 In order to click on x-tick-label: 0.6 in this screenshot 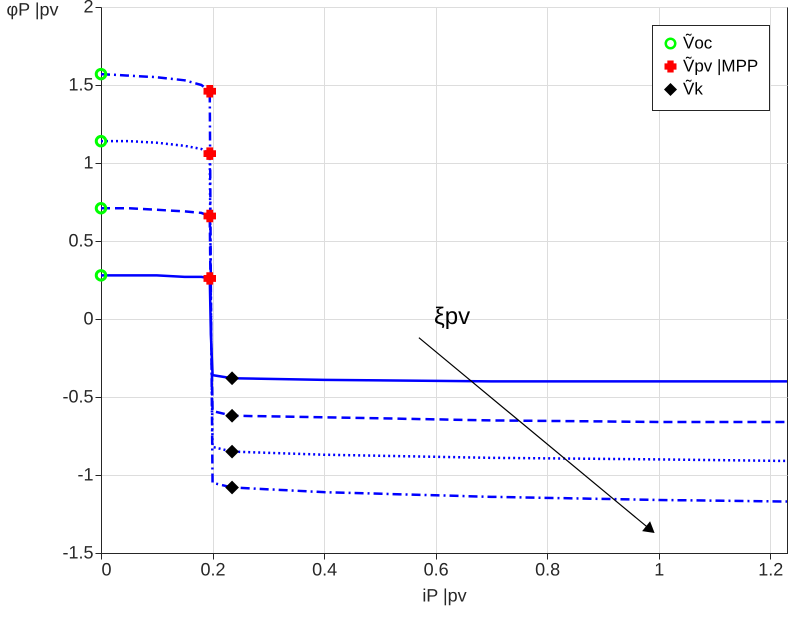, I will do `click(436, 570)`.